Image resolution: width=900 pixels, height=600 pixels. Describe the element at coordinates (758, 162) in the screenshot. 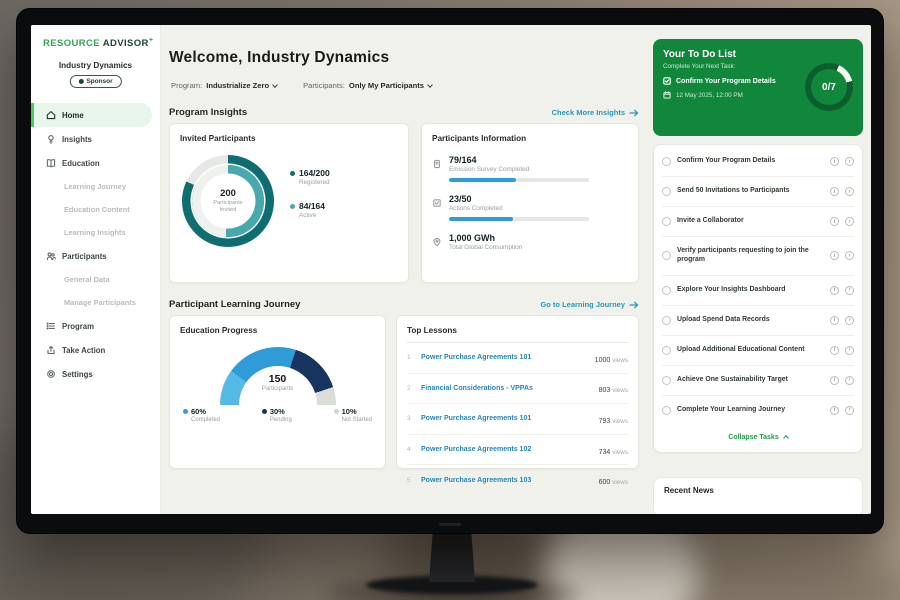

I see `task-row: Confirm Your Program Details` at that location.